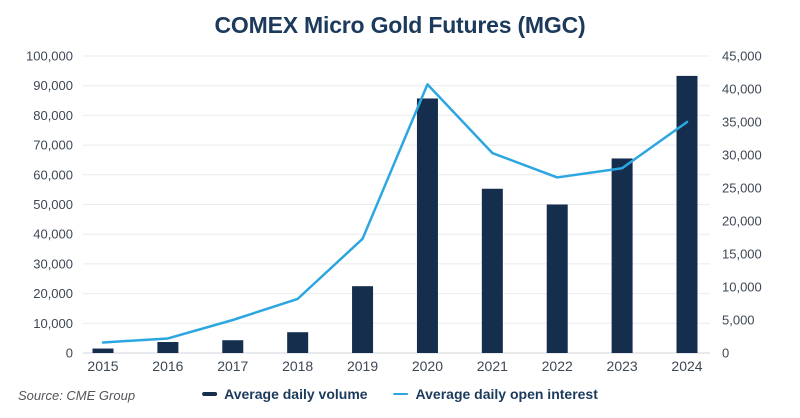 This screenshot has height=418, width=800. I want to click on y-axis-label-left: 50,000, so click(53, 204).